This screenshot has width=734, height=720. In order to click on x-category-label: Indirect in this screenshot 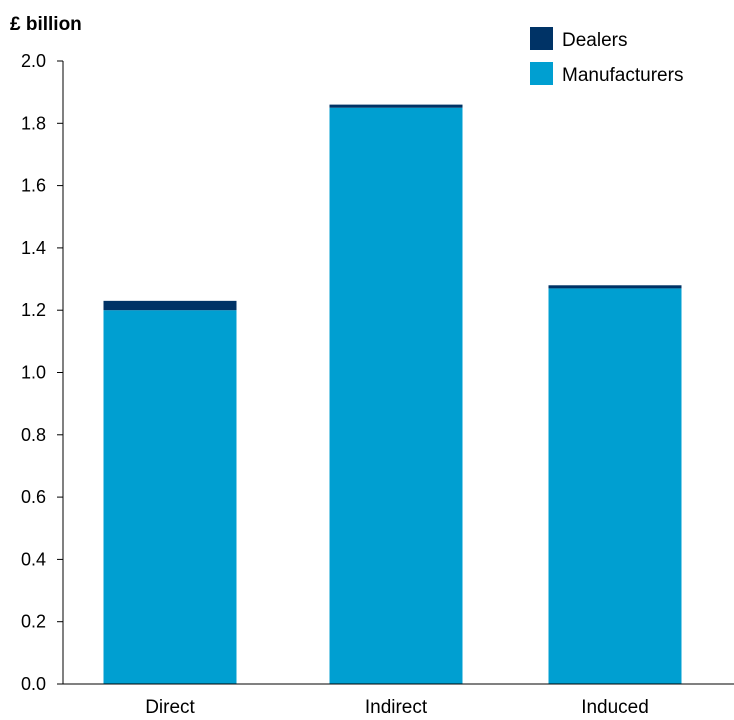, I will do `click(396, 706)`.